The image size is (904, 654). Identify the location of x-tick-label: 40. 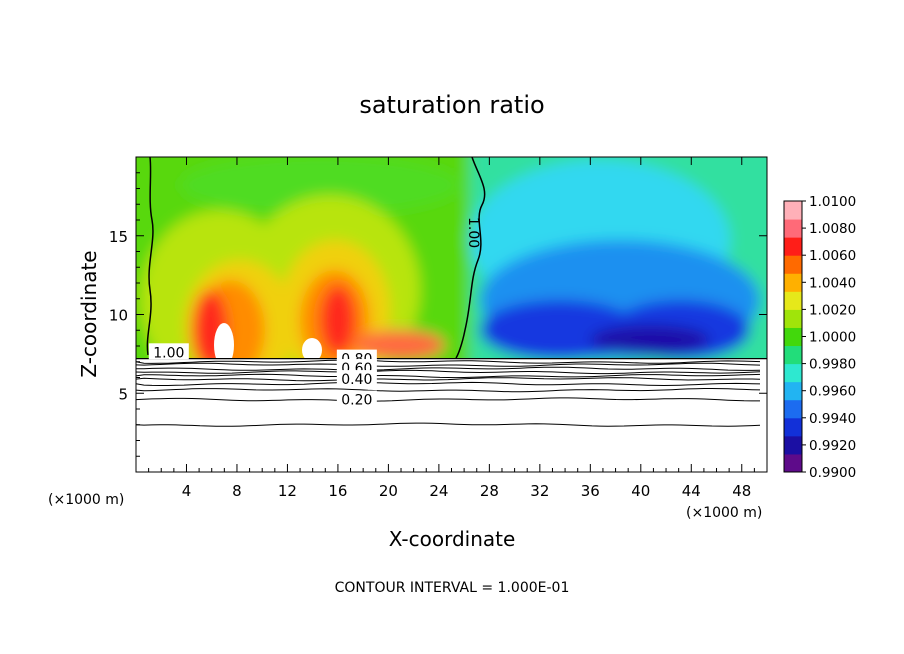
(640, 491).